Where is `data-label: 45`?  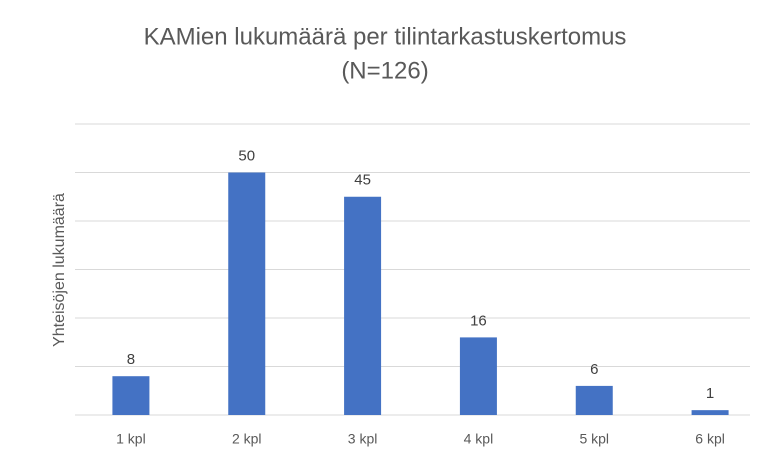 data-label: 45 is located at coordinates (362, 180).